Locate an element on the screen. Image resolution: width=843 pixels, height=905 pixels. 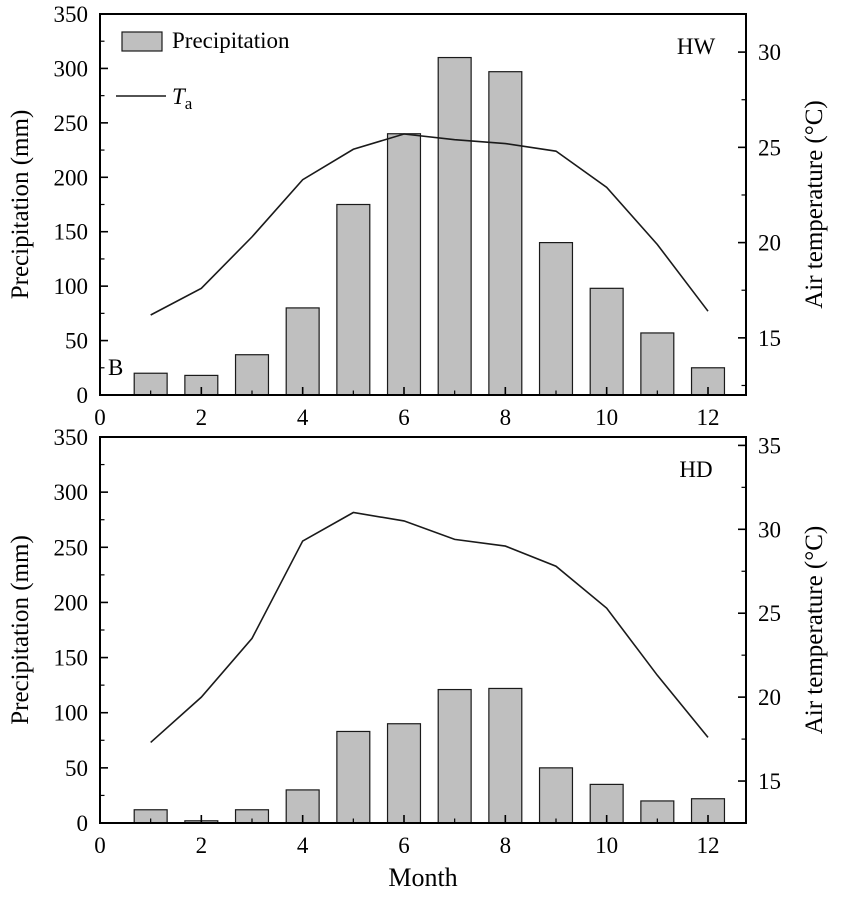
x-axis-title: Month is located at coordinates (422, 877).